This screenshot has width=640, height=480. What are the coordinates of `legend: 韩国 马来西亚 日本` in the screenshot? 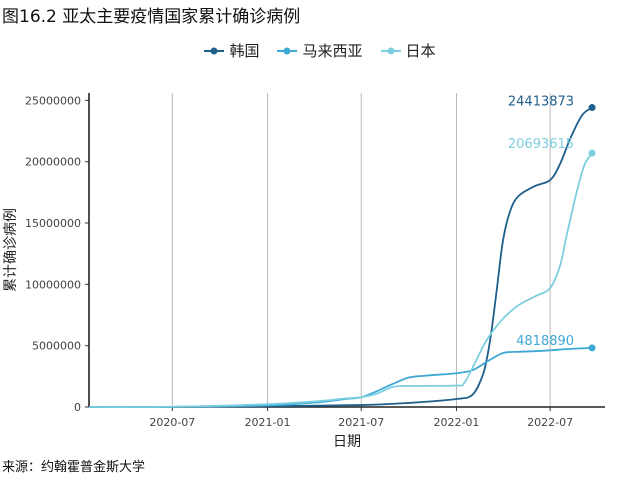 It's located at (320, 50).